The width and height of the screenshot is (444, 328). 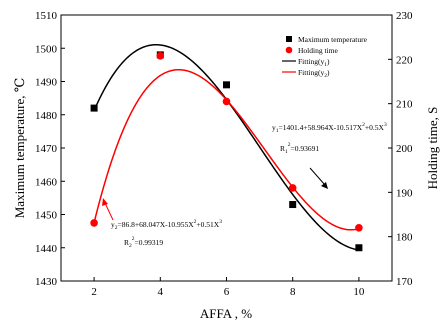 I want to click on equation-y2: y2=86.8+68.047X-10.955X2+0.51X3, so click(x=166, y=225).